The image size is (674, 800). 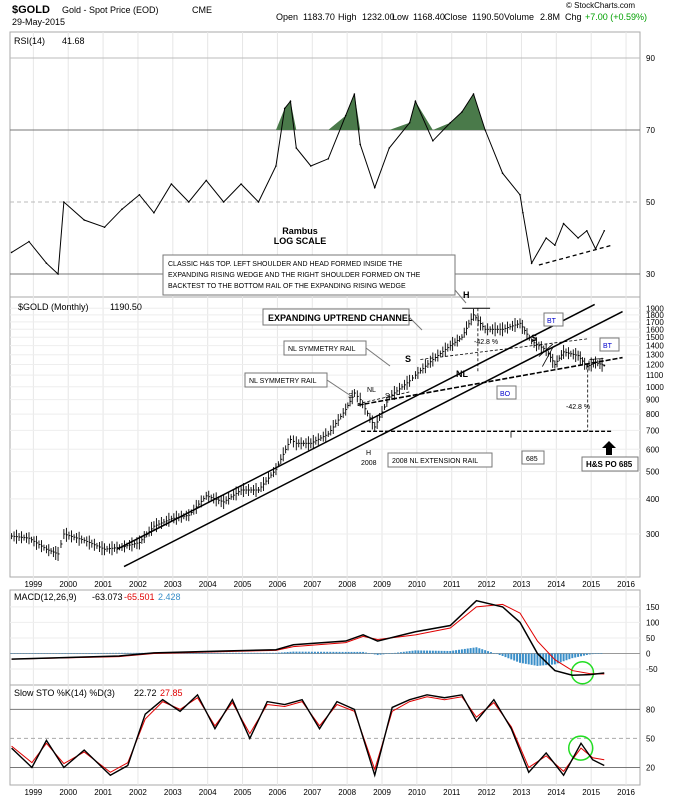 What do you see at coordinates (655, 308) in the screenshot?
I see `price-tick-label: 1900` at bounding box center [655, 308].